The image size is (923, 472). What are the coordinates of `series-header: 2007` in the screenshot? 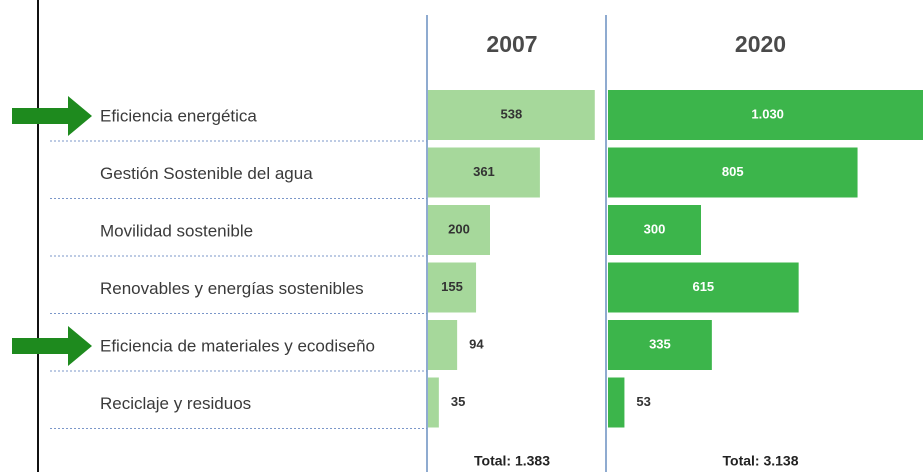 It's located at (511, 44).